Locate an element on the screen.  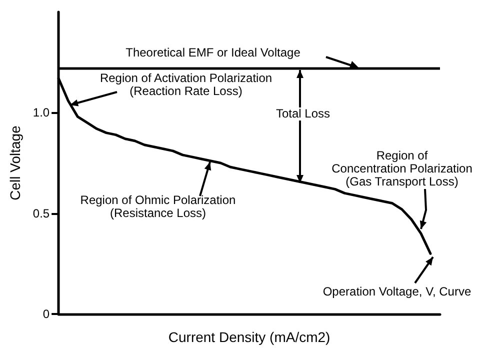
annotation: Region of Ohmic Polarization (Resistance Loss) is located at coordinates (158, 206).